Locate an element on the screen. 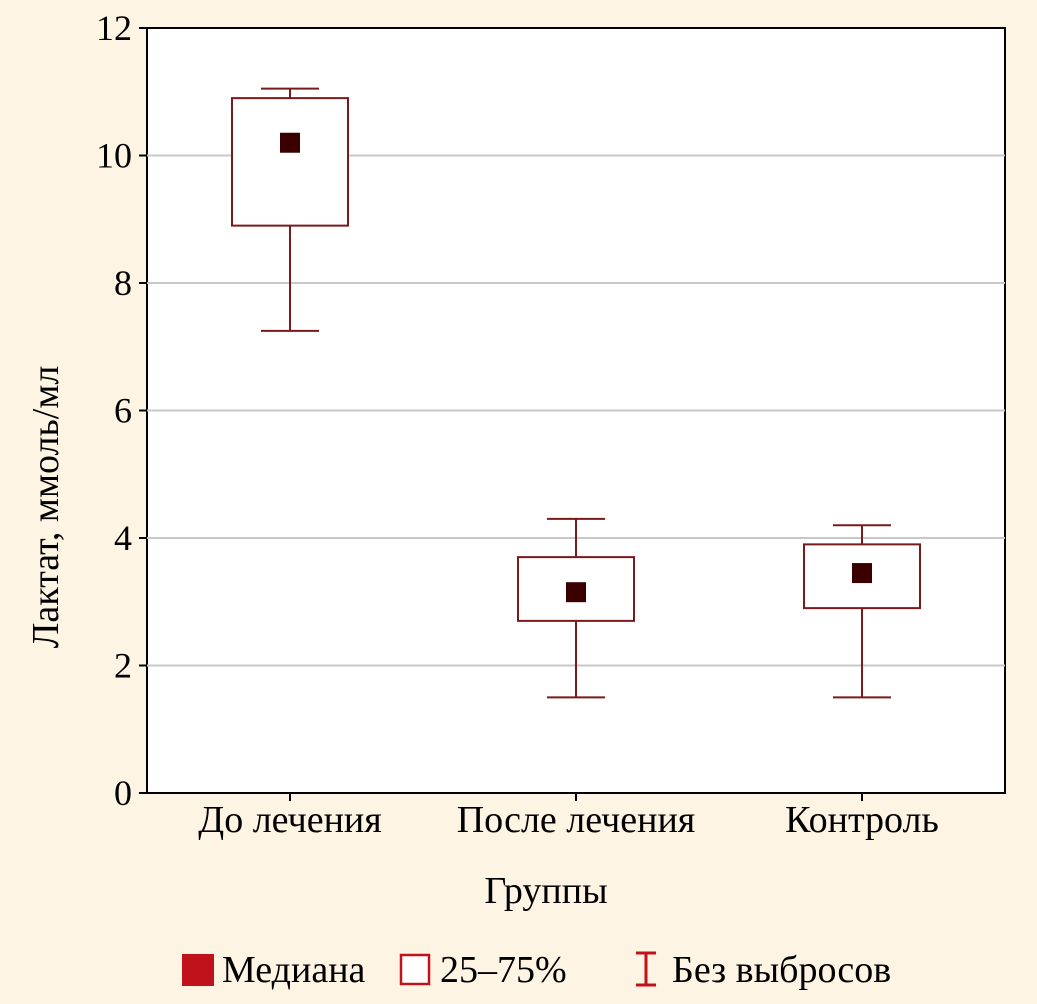 This screenshot has height=1004, width=1037. x-category-label: После лечения is located at coordinates (576, 820).